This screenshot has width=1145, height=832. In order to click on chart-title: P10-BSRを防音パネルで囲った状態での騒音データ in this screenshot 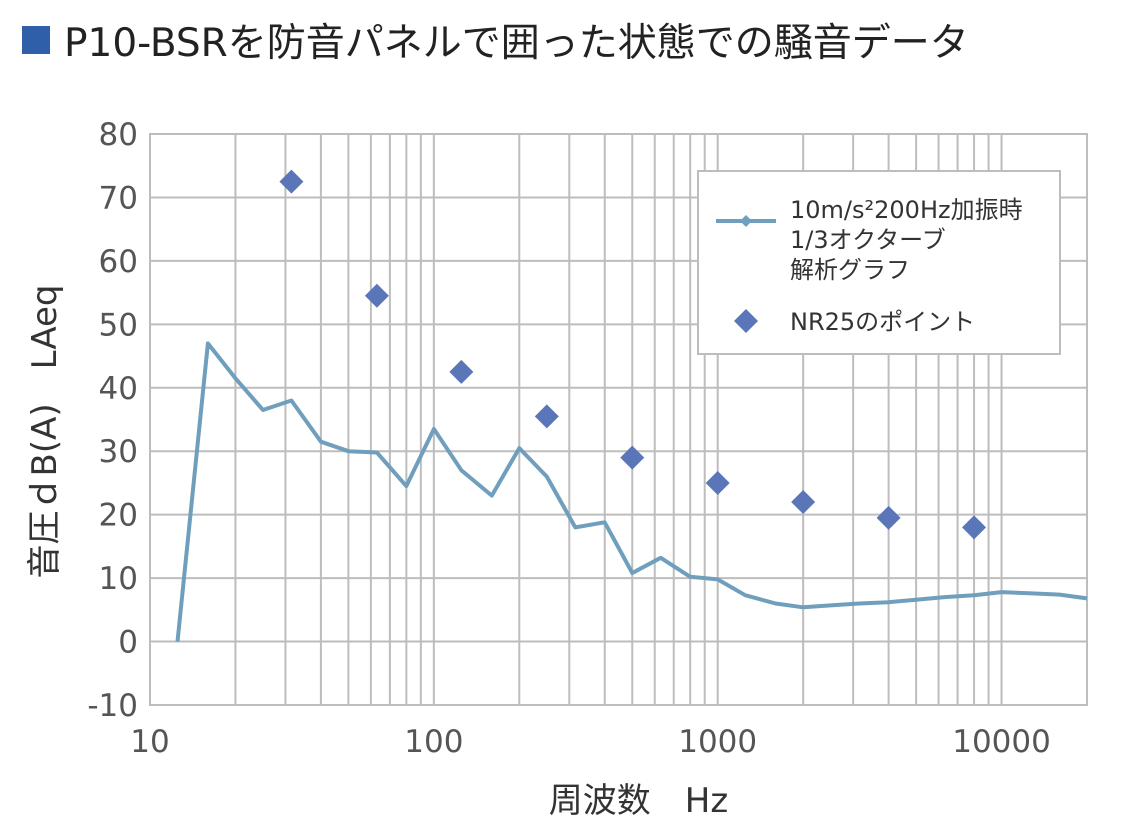, I will do `click(516, 43)`.